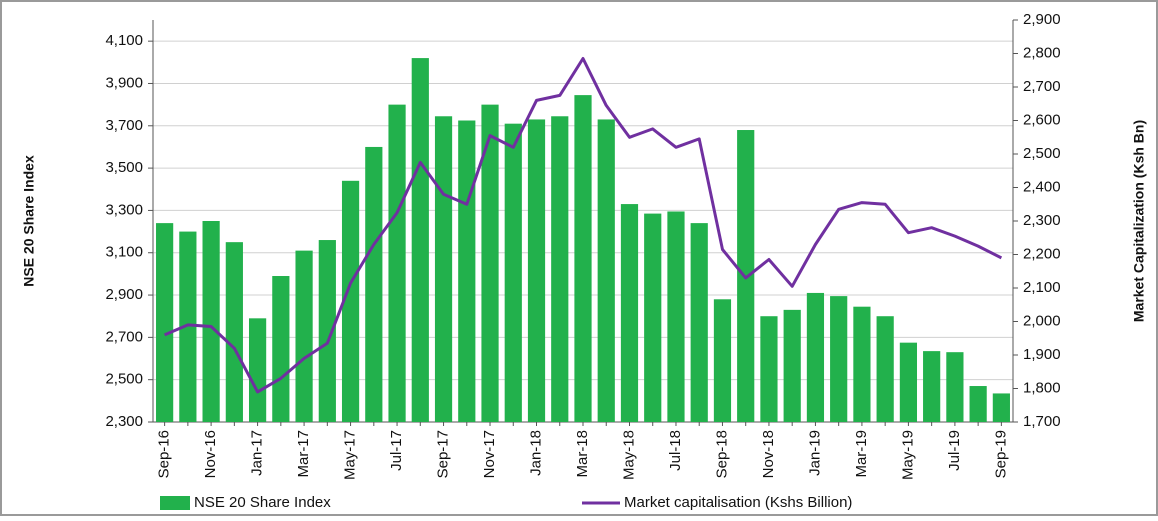 The image size is (1158, 521). I want to click on y2-tick-label: 2,200, so click(1042, 253).